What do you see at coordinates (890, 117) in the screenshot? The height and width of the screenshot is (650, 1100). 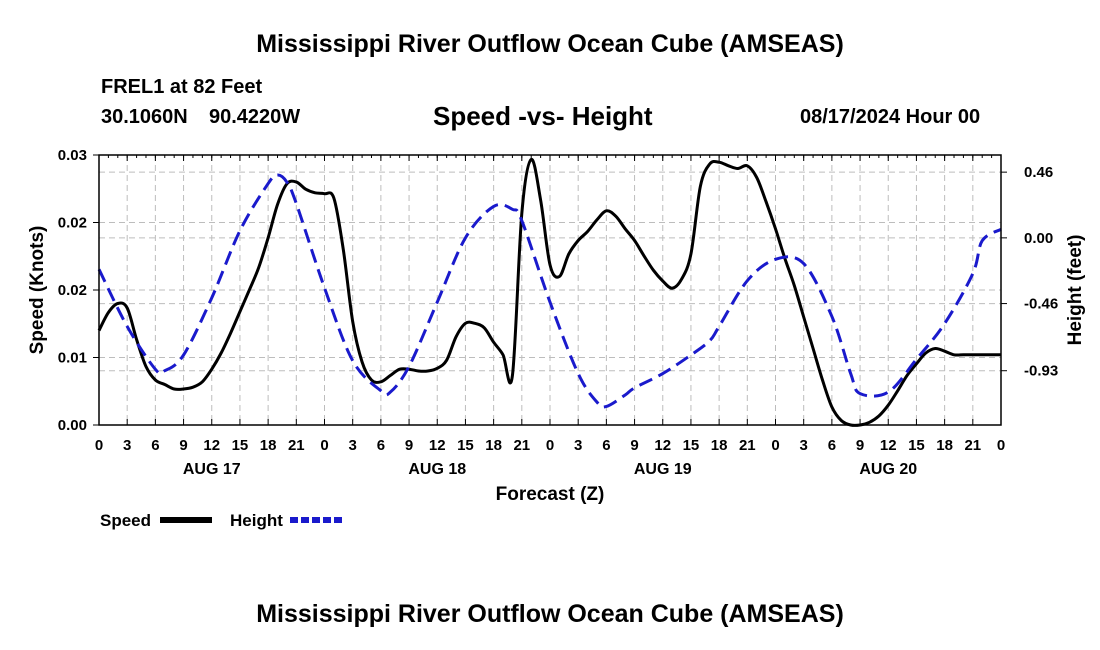 I see `forecast-date-label: 08/17/2024 Hour 00` at bounding box center [890, 117].